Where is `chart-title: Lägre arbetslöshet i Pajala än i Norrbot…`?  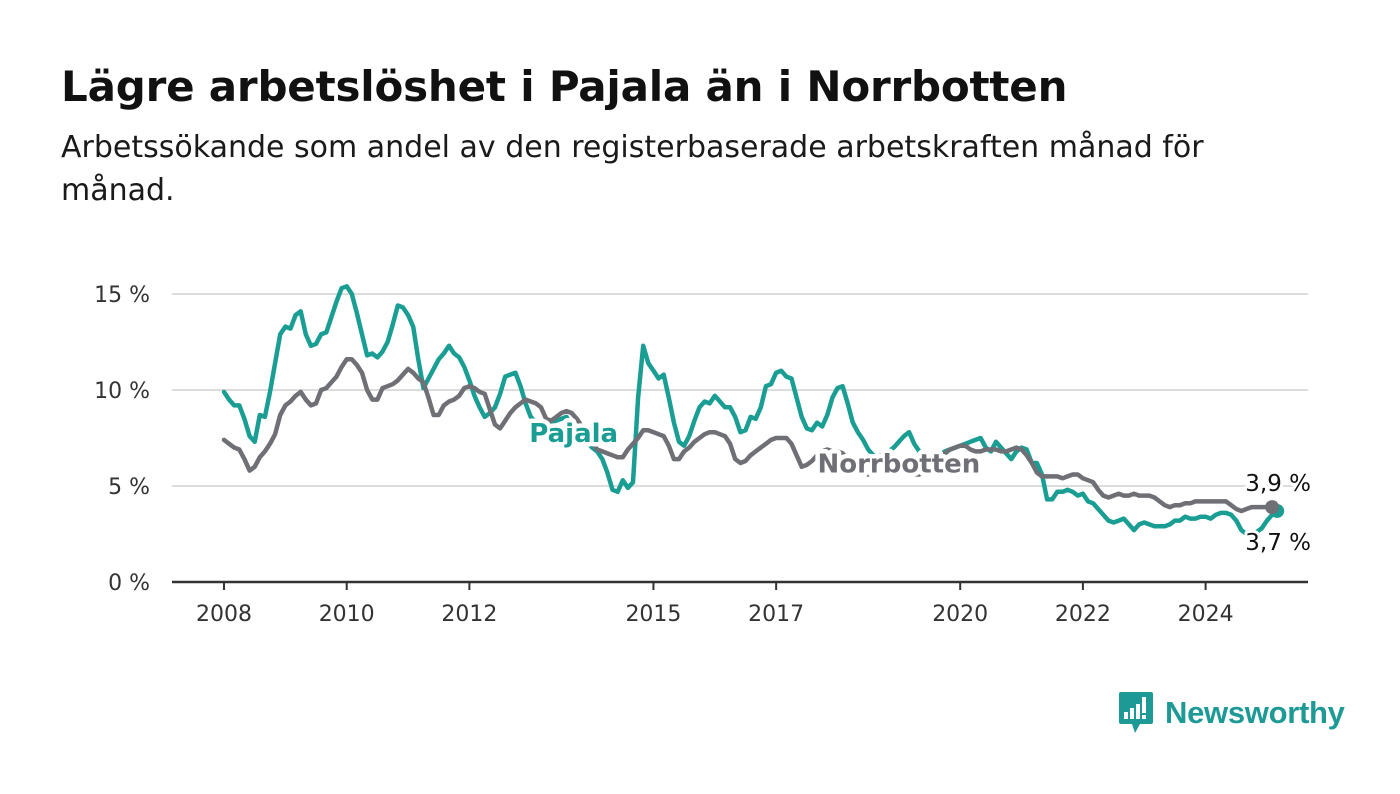
chart-title: Lägre arbetslöshet i Pajala än i Norrbot… is located at coordinates (564, 86).